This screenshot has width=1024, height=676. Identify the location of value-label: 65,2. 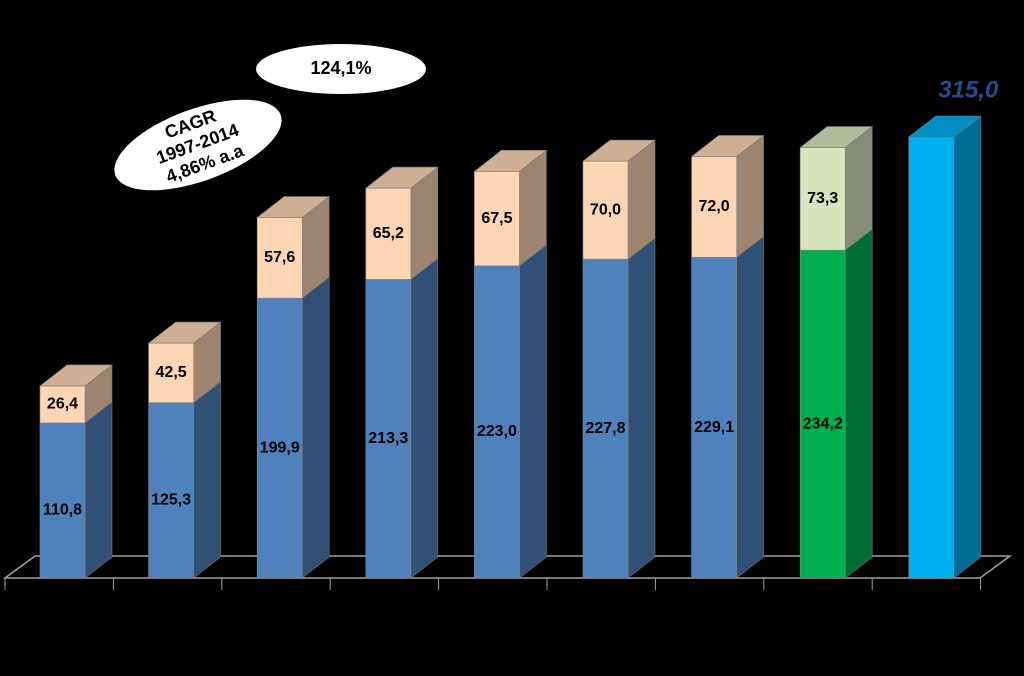
(388, 233).